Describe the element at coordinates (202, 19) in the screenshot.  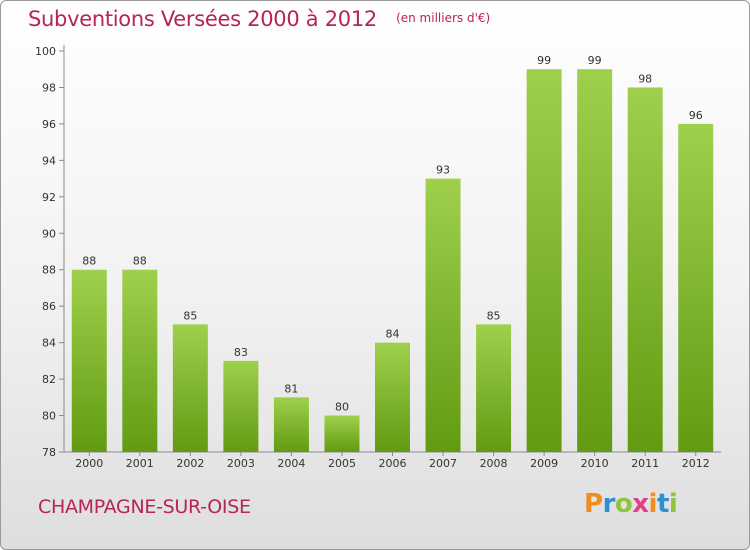
I see `chart-title: Subventions Versées 2000 à 2012` at that location.